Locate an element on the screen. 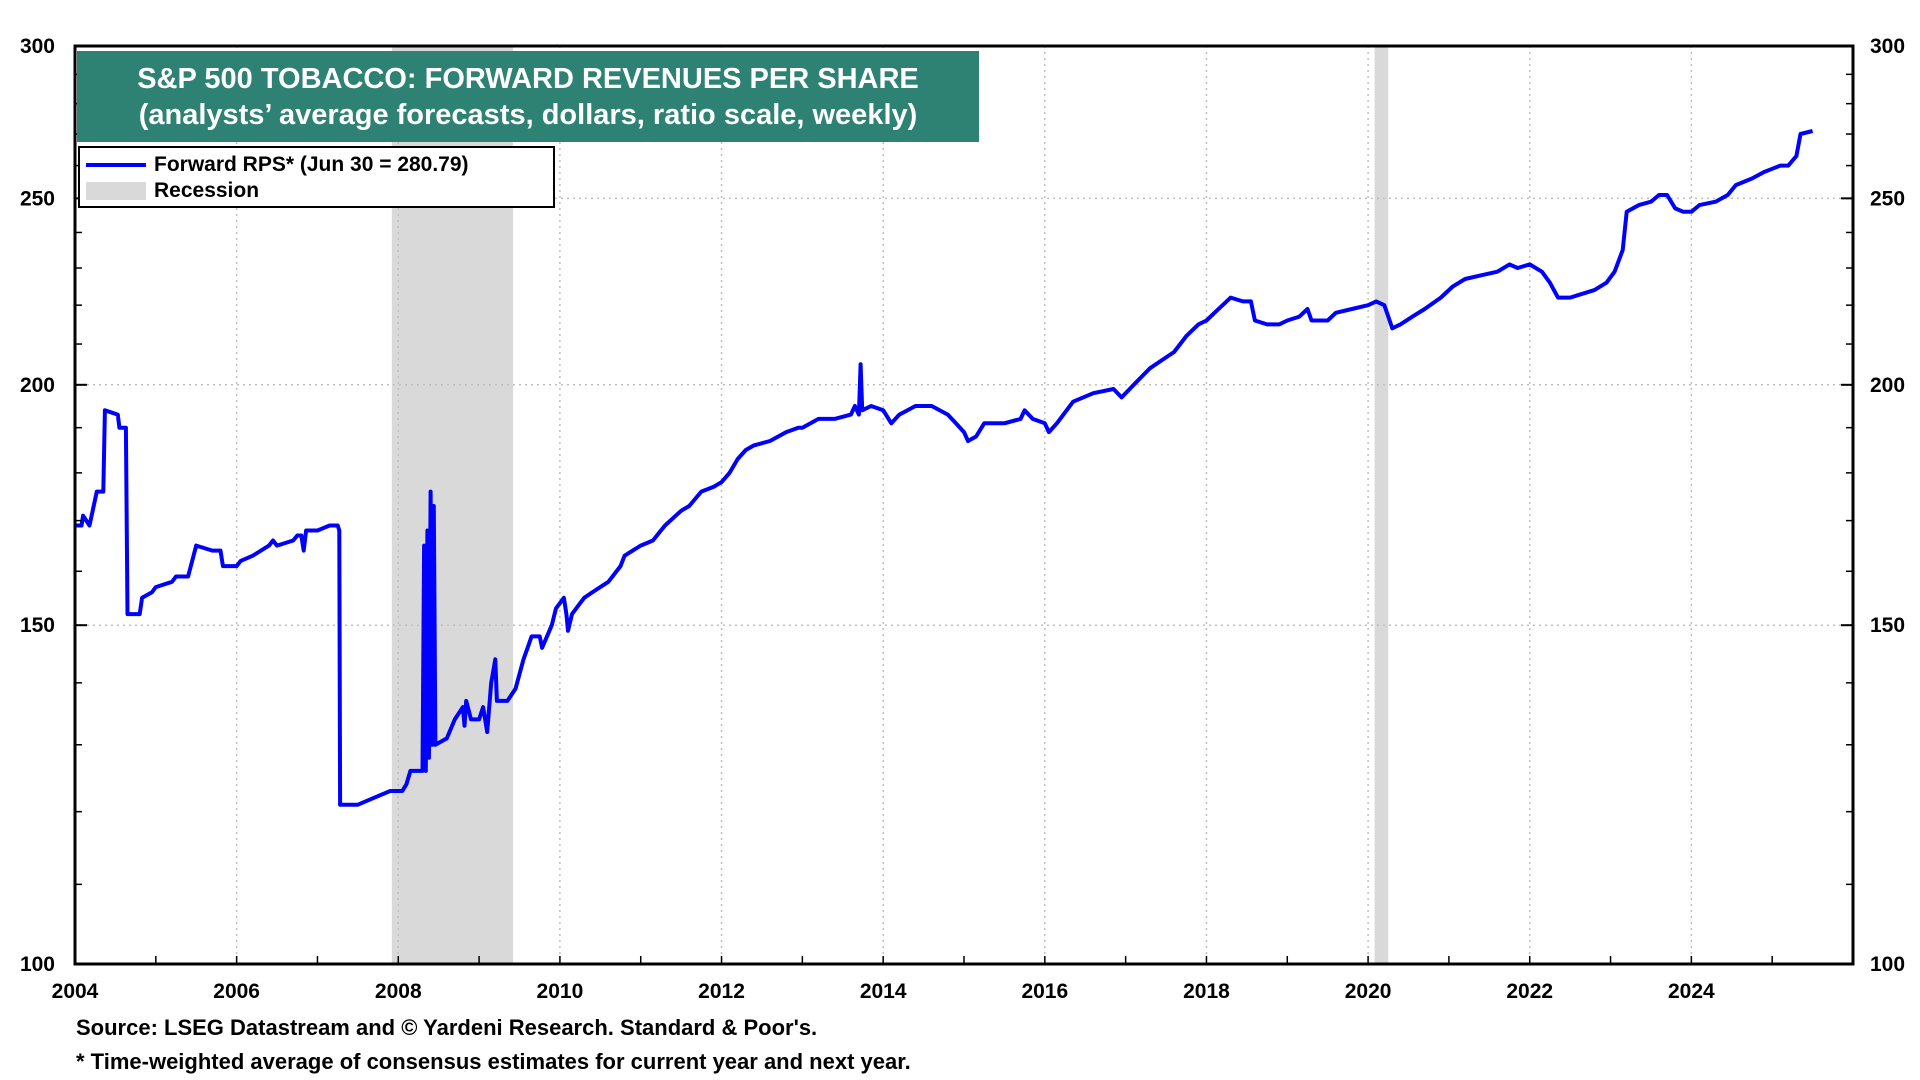  legend-item-series: Forward RPS* (Jun 30 = 280.79) is located at coordinates (277, 165).